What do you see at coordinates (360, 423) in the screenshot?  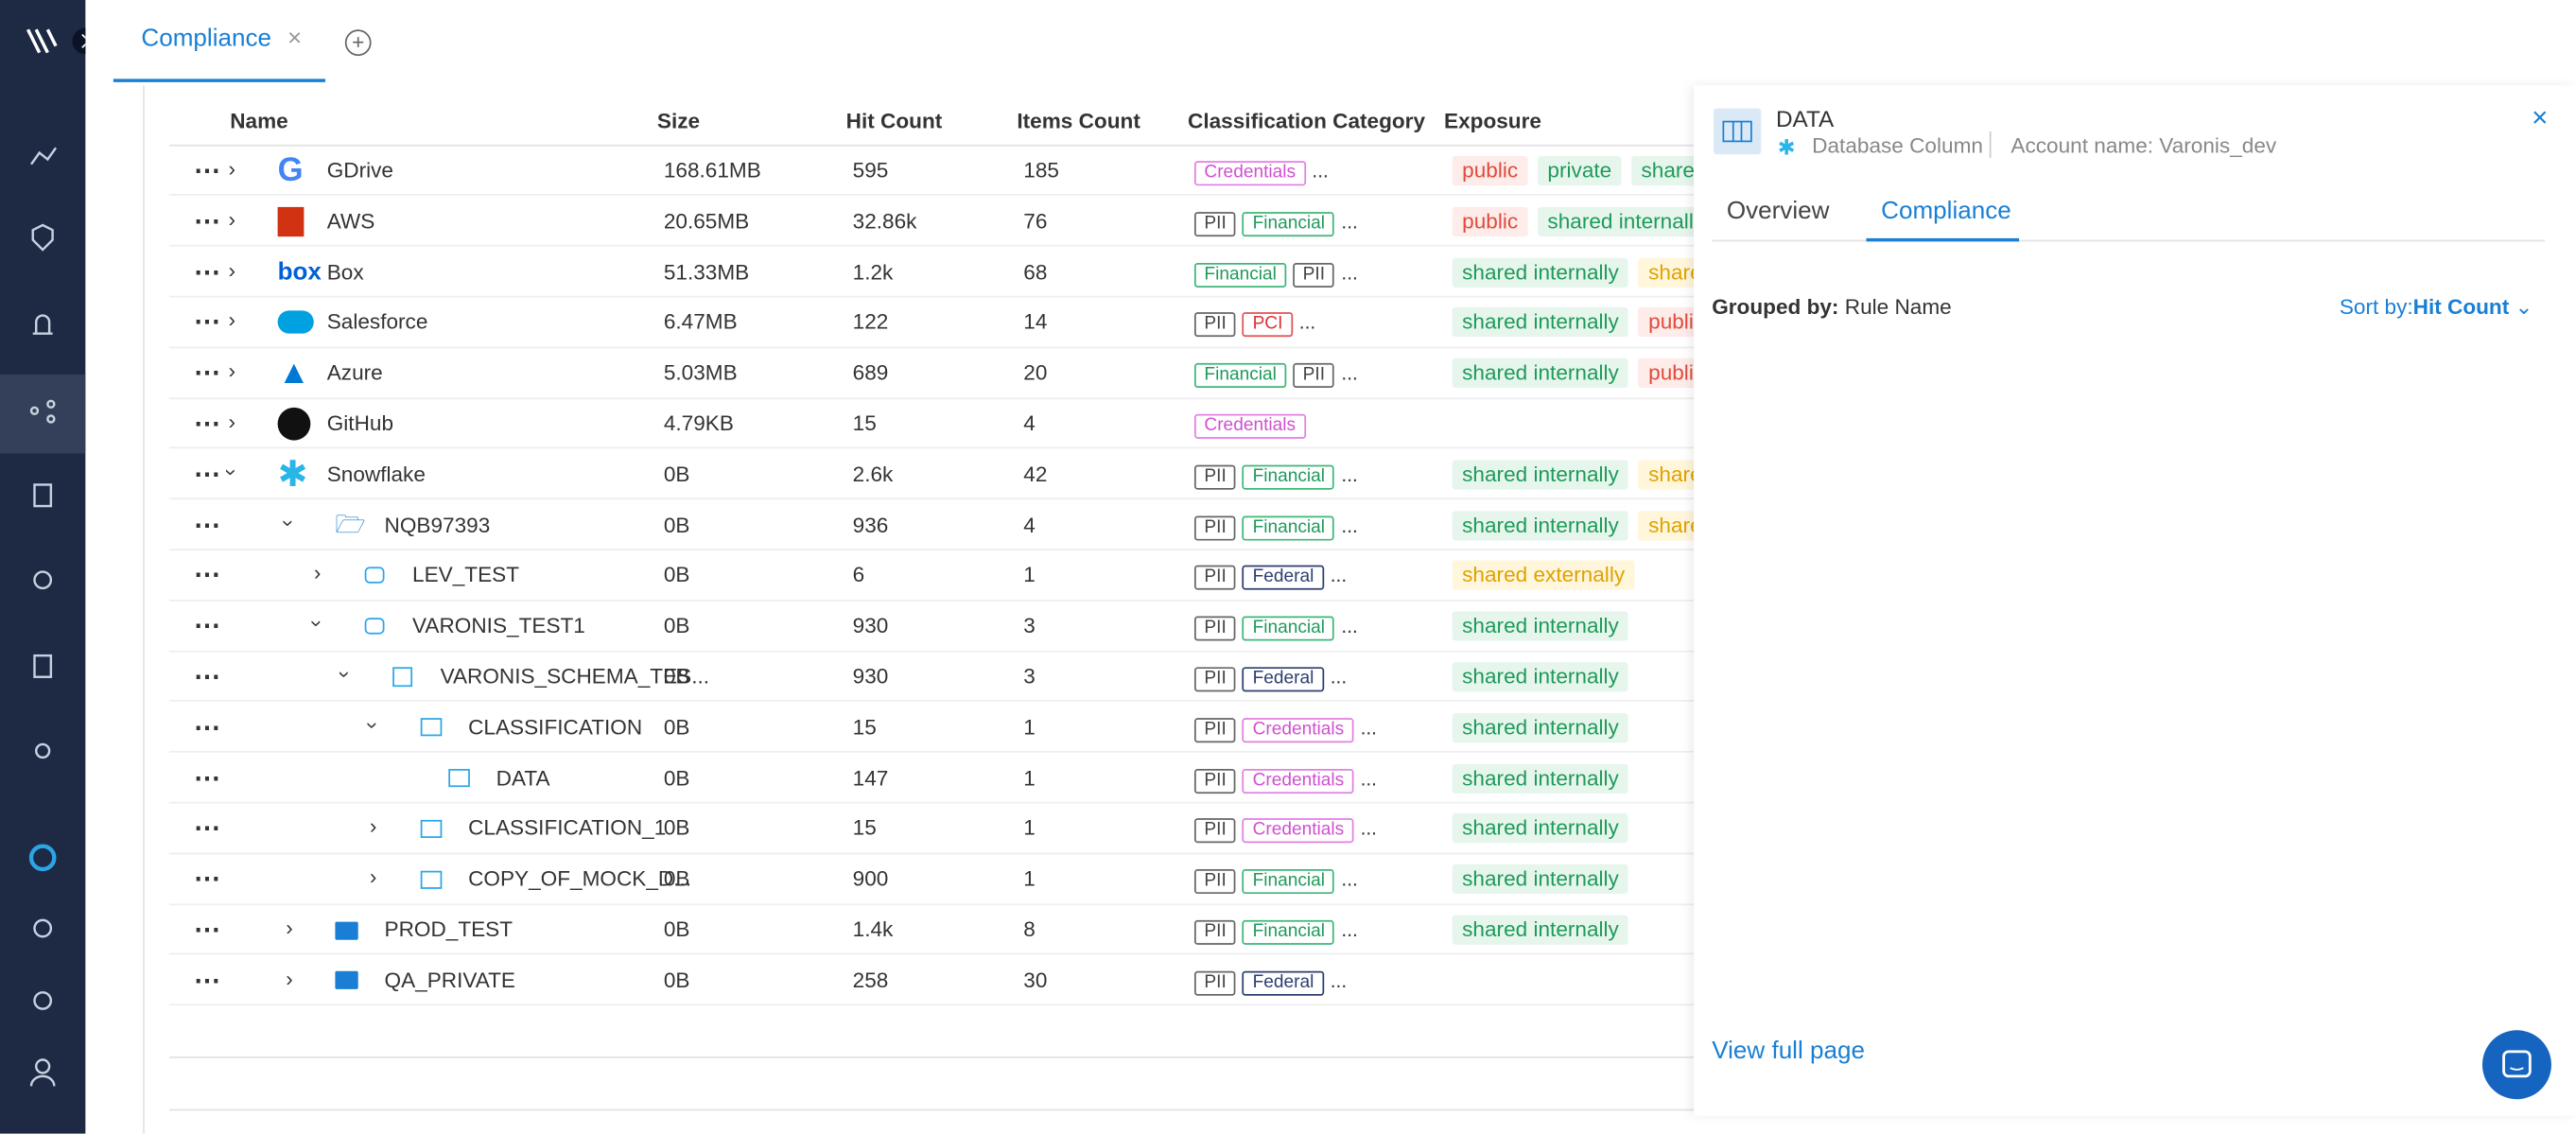 I see `row-name: GitHub` at bounding box center [360, 423].